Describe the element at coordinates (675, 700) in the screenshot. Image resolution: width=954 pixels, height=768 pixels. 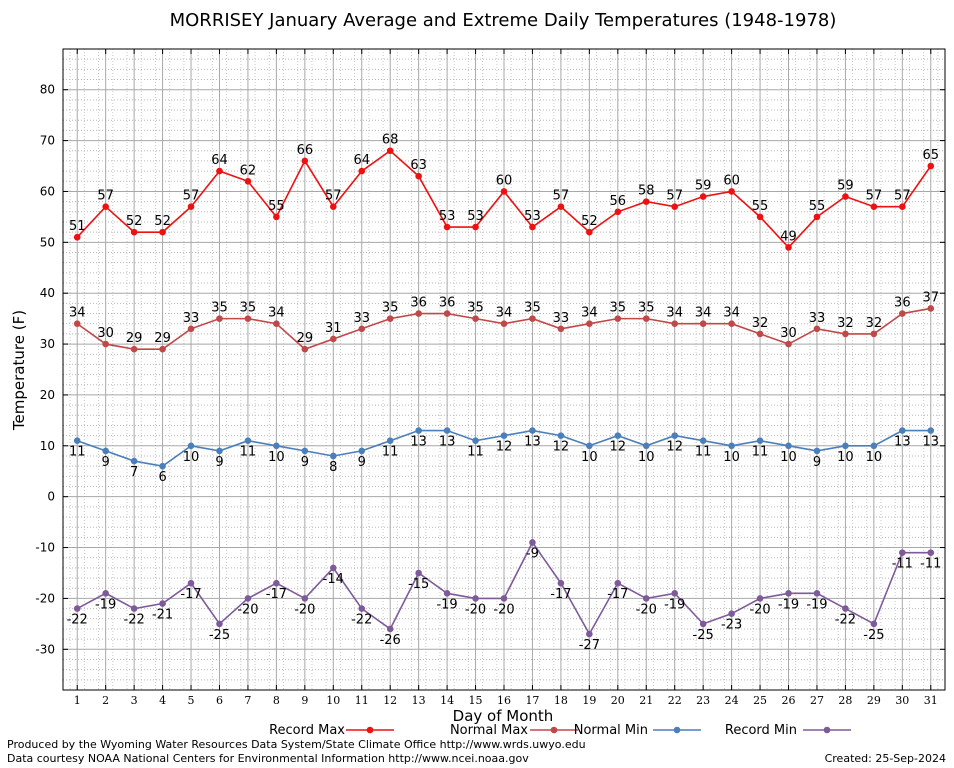
I see `x-tick-label: 22` at that location.